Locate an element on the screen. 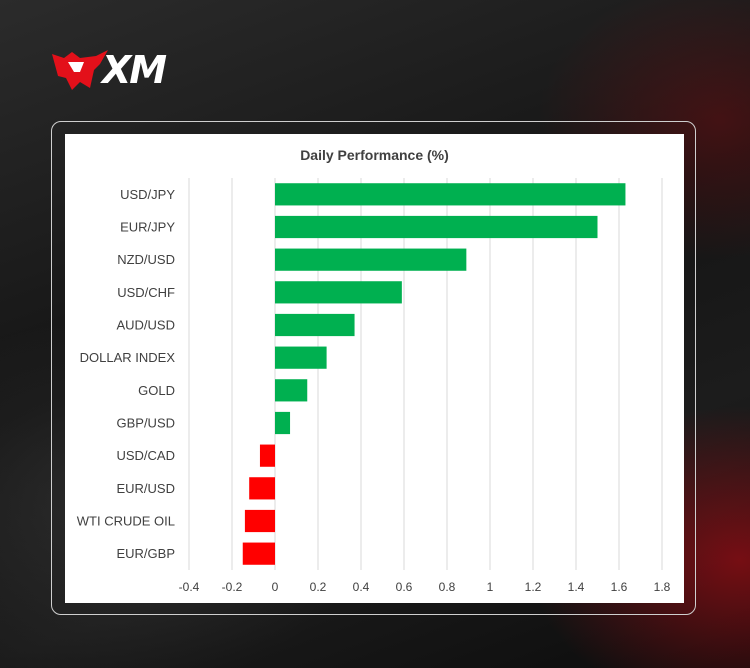 The height and width of the screenshot is (668, 750). xm-logo: XM is located at coordinates (125, 70).